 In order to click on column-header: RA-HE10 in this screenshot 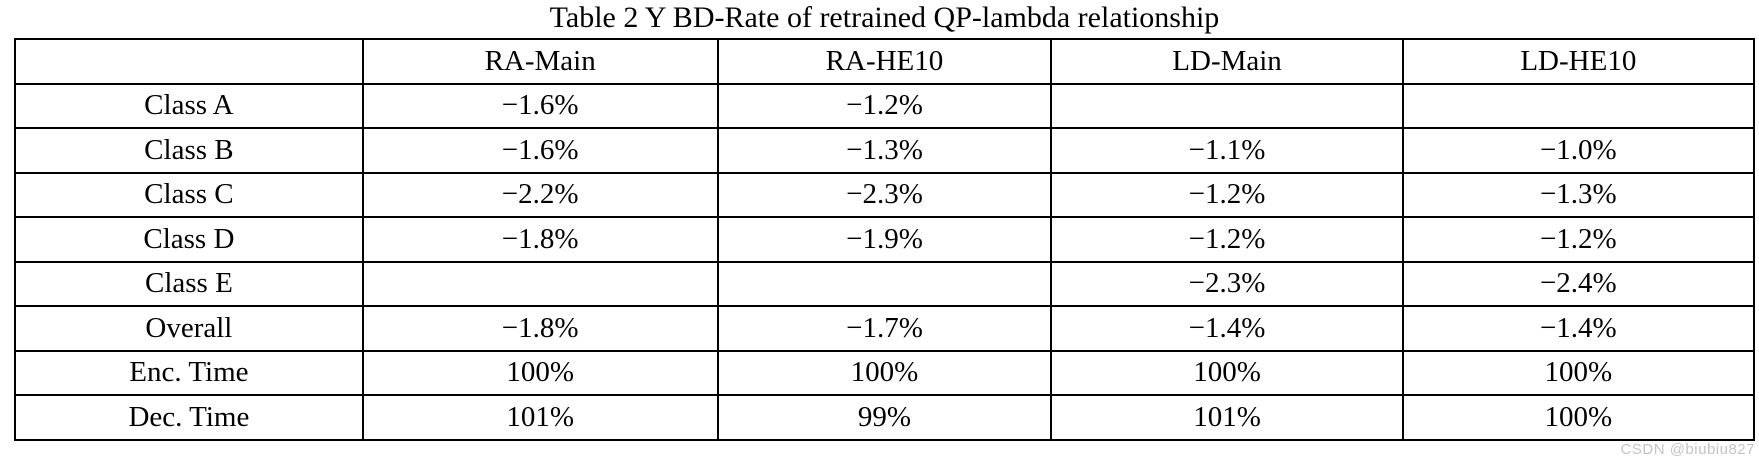, I will do `click(884, 61)`.